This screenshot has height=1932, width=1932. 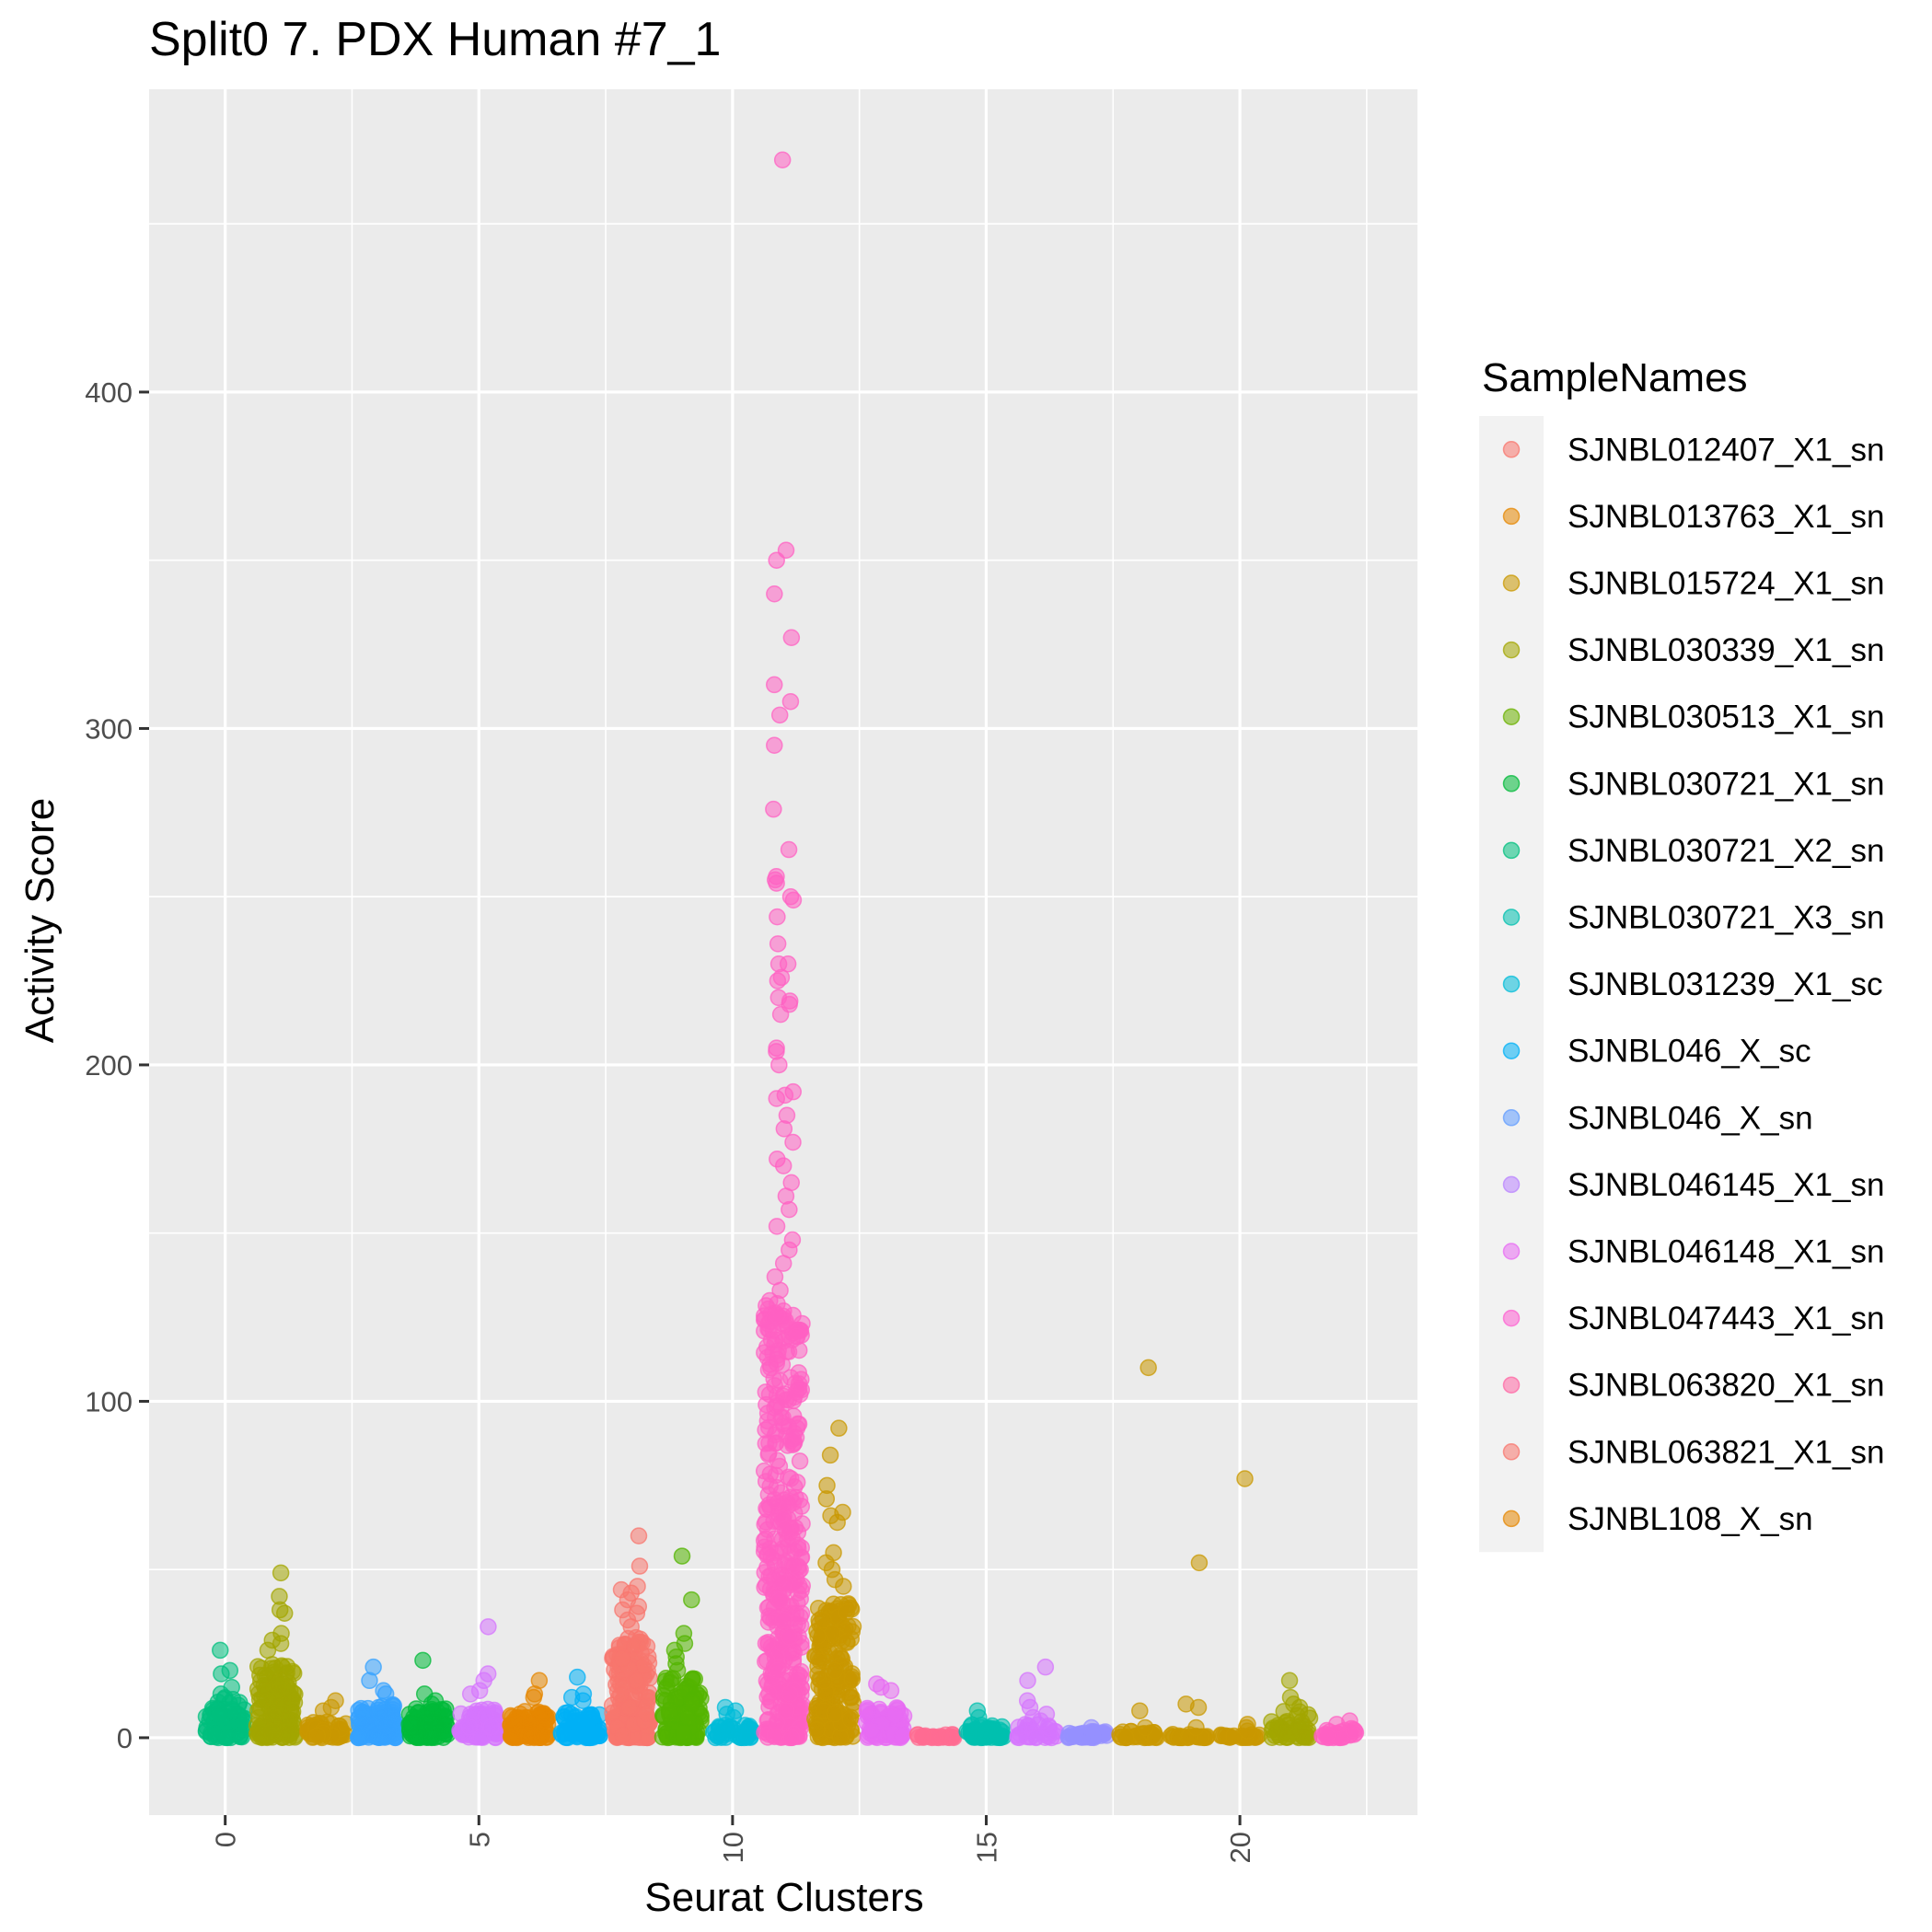 I want to click on x-axis-title: Seurat Clusters, so click(x=784, y=1898).